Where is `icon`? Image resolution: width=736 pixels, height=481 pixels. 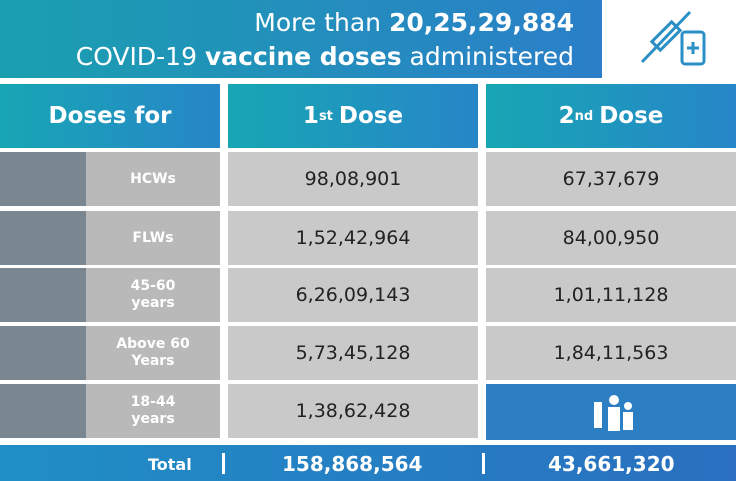
icon is located at coordinates (673, 38).